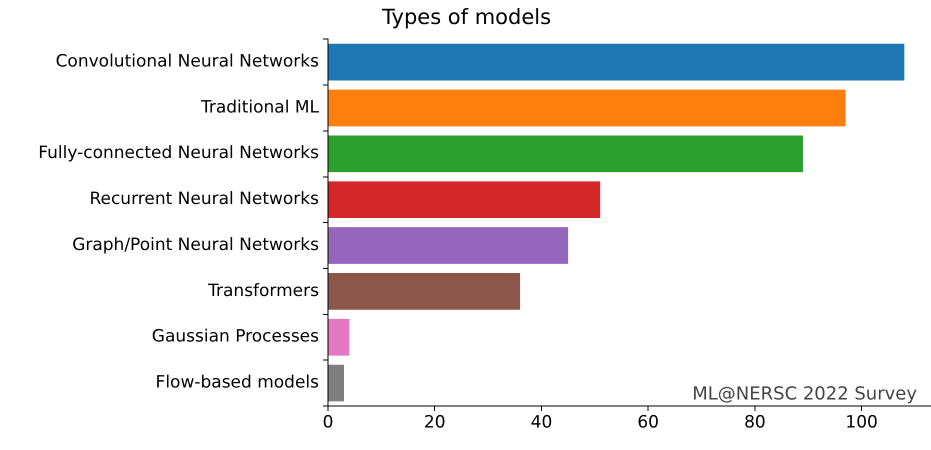 This screenshot has width=931, height=450. I want to click on annotation: ML@NERSC 2022 Survey, so click(805, 394).